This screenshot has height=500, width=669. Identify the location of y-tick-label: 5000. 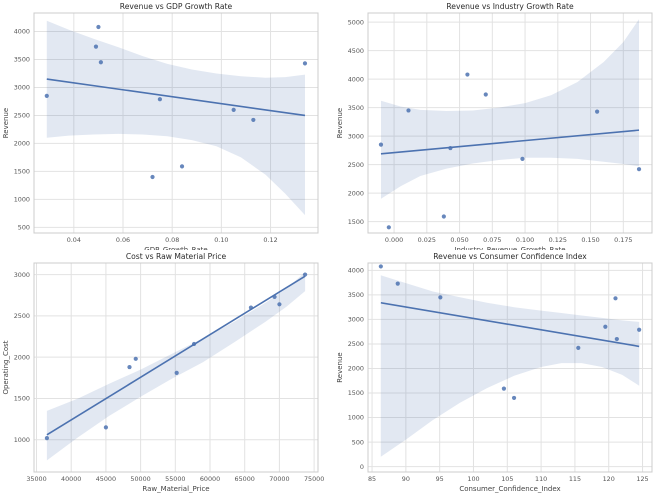
(356, 22).